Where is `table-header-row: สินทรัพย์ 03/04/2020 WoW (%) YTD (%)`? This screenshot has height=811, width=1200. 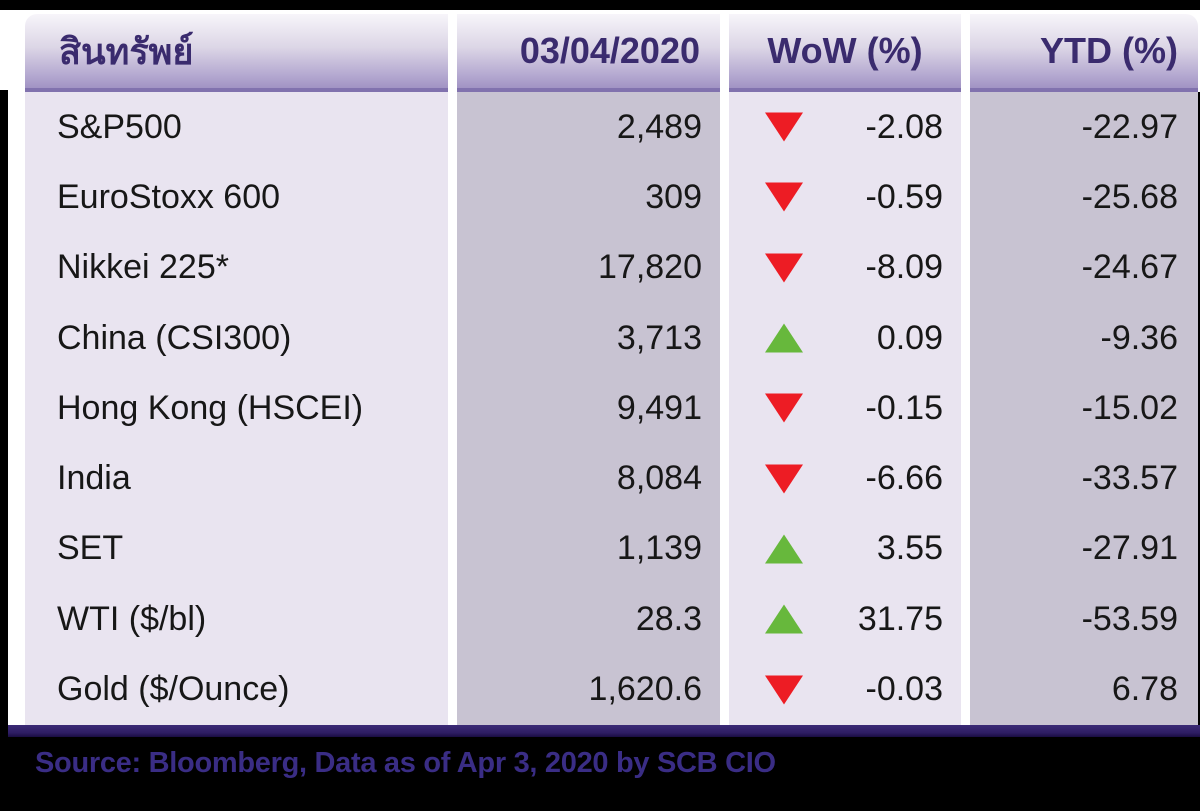
table-header-row: สินทรัพย์ 03/04/2020 WoW (%) YTD (%) is located at coordinates (611, 53).